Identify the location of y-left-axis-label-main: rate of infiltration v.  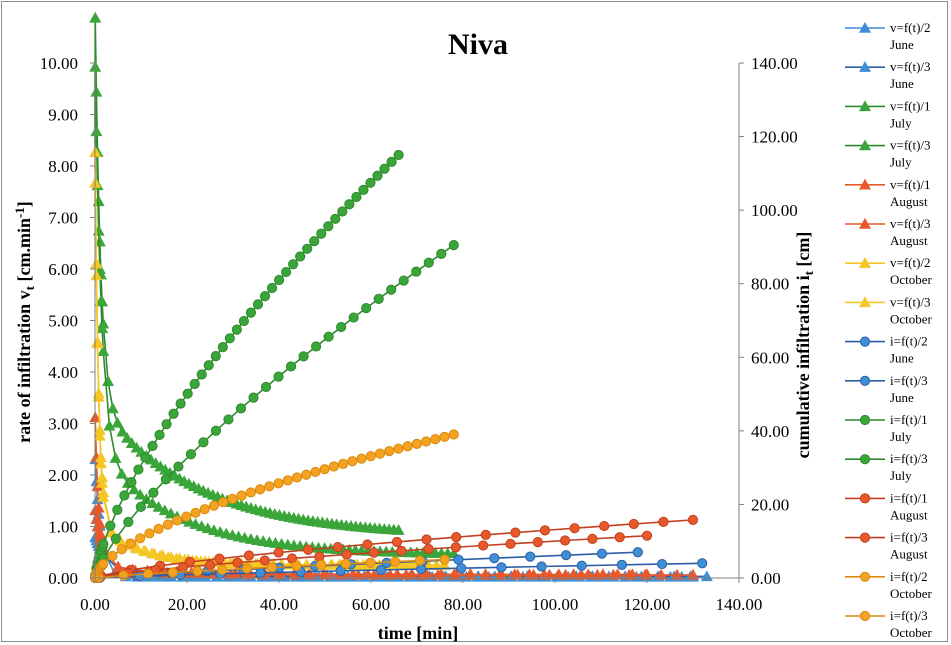
(24, 366).